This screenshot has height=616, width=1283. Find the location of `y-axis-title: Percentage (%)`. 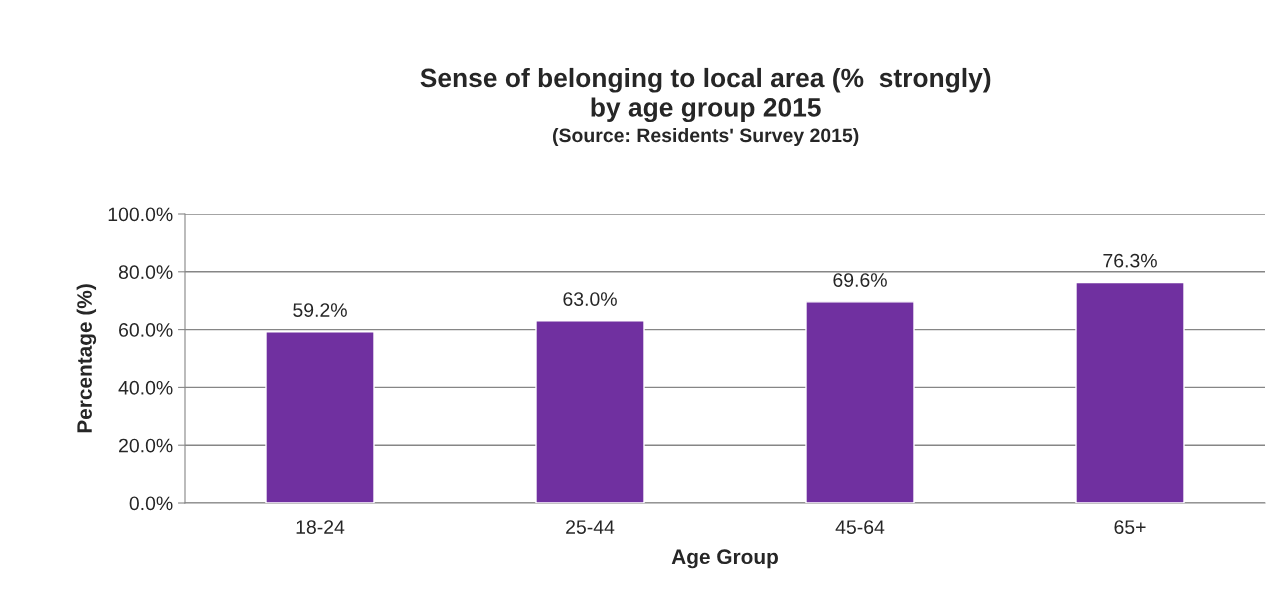

y-axis-title: Percentage (%) is located at coordinates (86, 358).